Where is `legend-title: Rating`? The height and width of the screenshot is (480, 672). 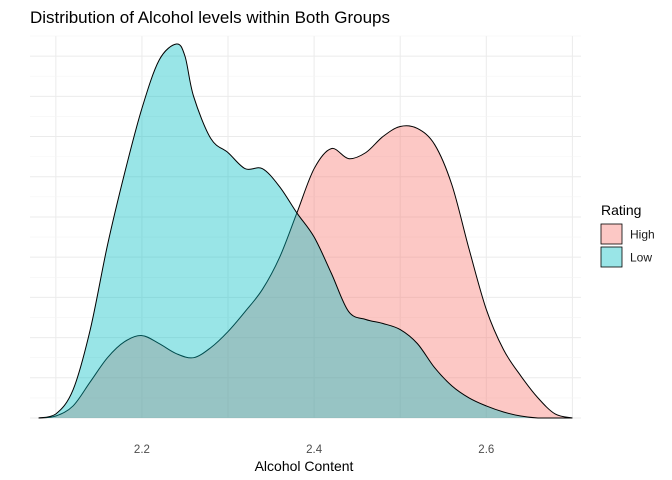 legend-title: Rating is located at coordinates (621, 210).